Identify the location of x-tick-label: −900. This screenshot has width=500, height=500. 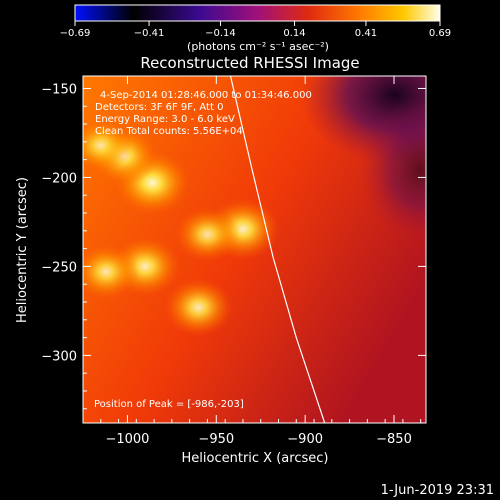
(305, 439).